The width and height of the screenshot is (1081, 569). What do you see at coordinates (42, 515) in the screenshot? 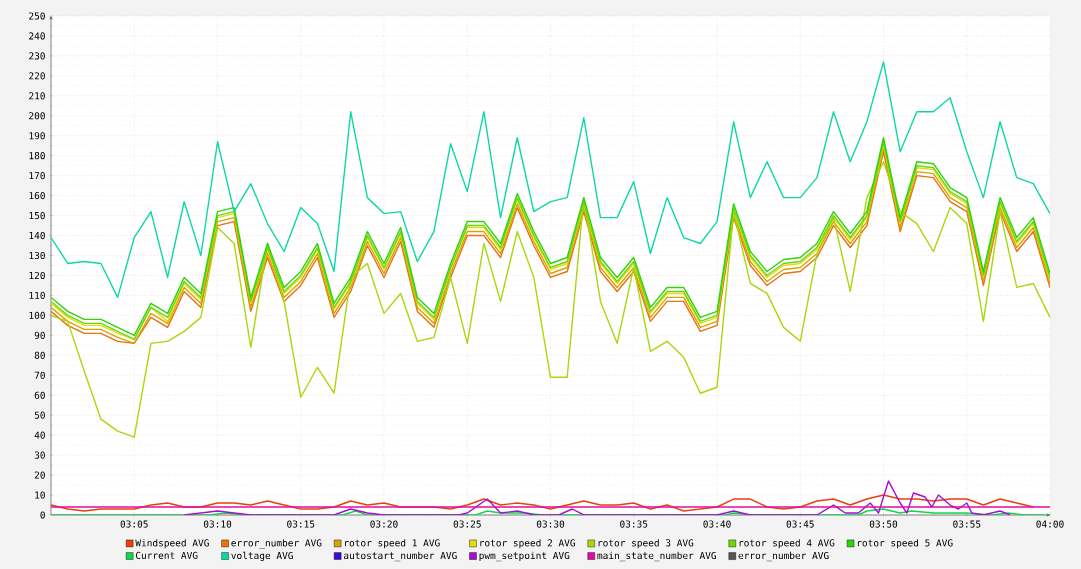
I see `y-tick-label: 0` at bounding box center [42, 515].